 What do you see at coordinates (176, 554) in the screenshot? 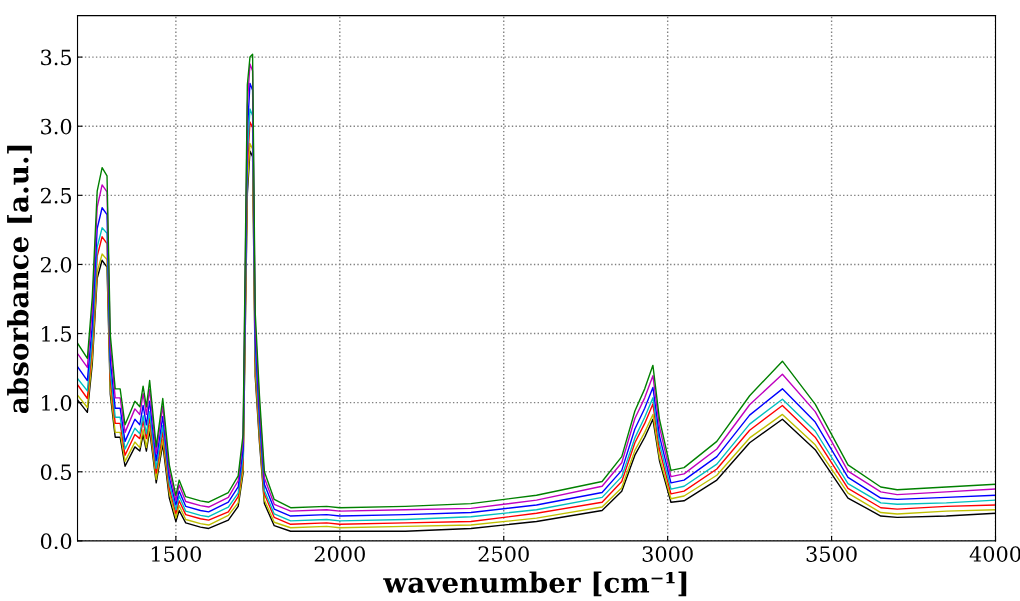
I see `x-tick-label: 1500` at bounding box center [176, 554].